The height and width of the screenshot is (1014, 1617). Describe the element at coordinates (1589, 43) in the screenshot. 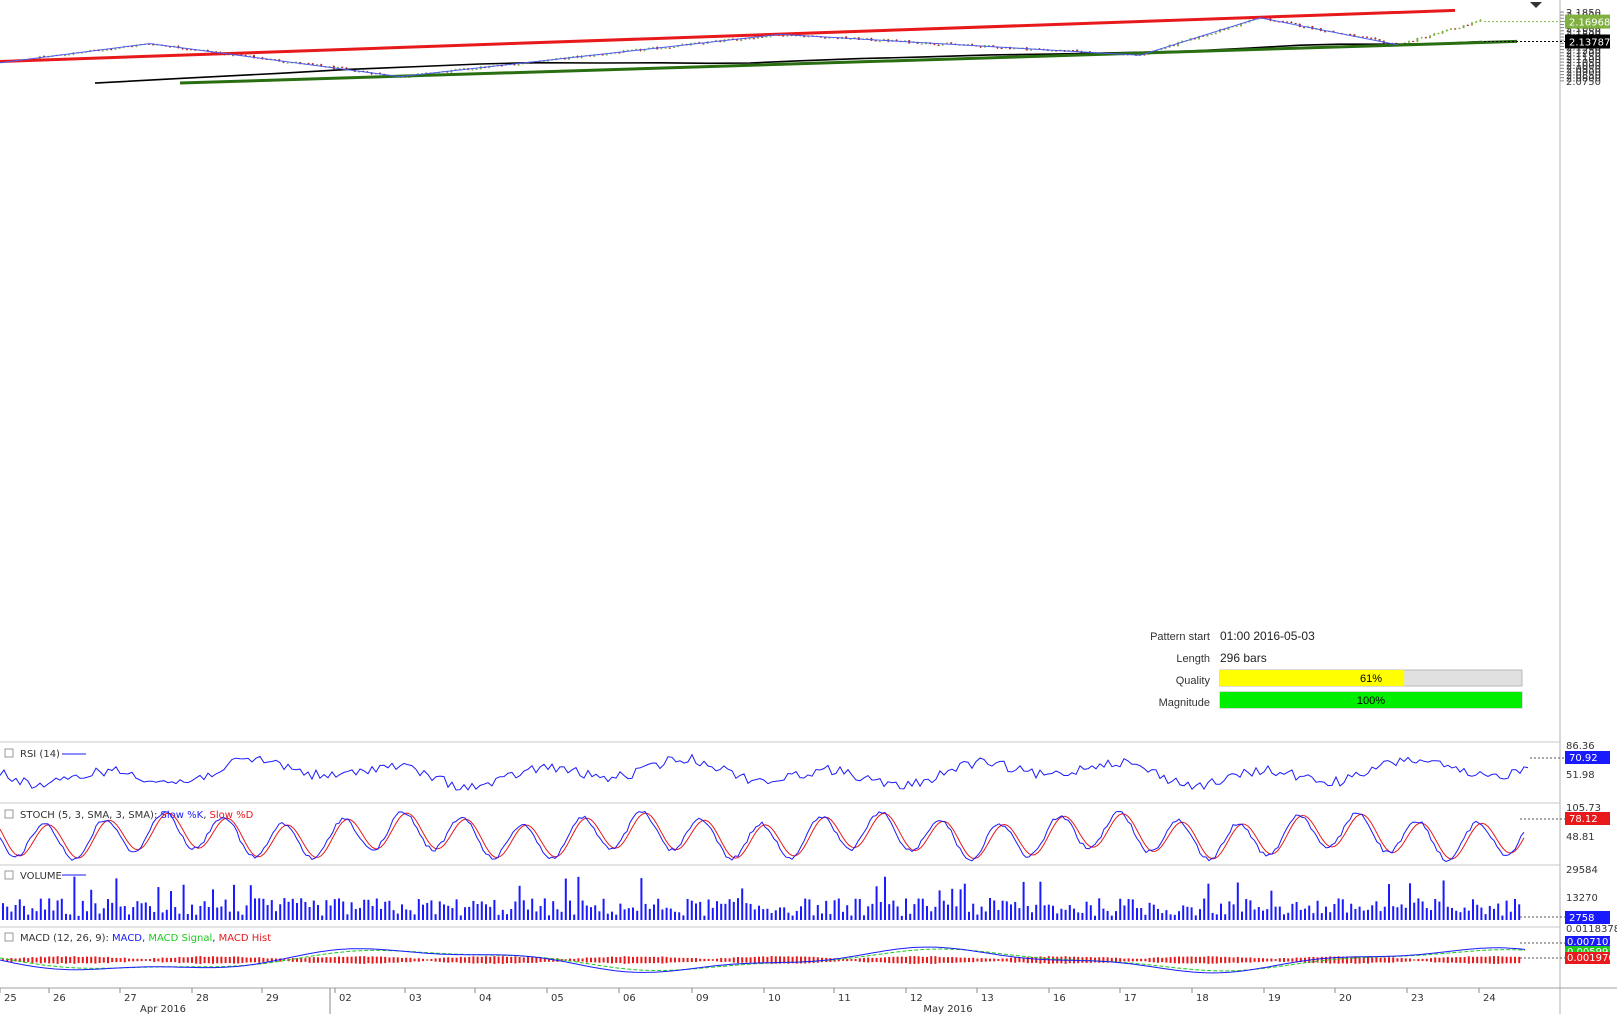

I see `ma-price-value: 2.13787` at that location.